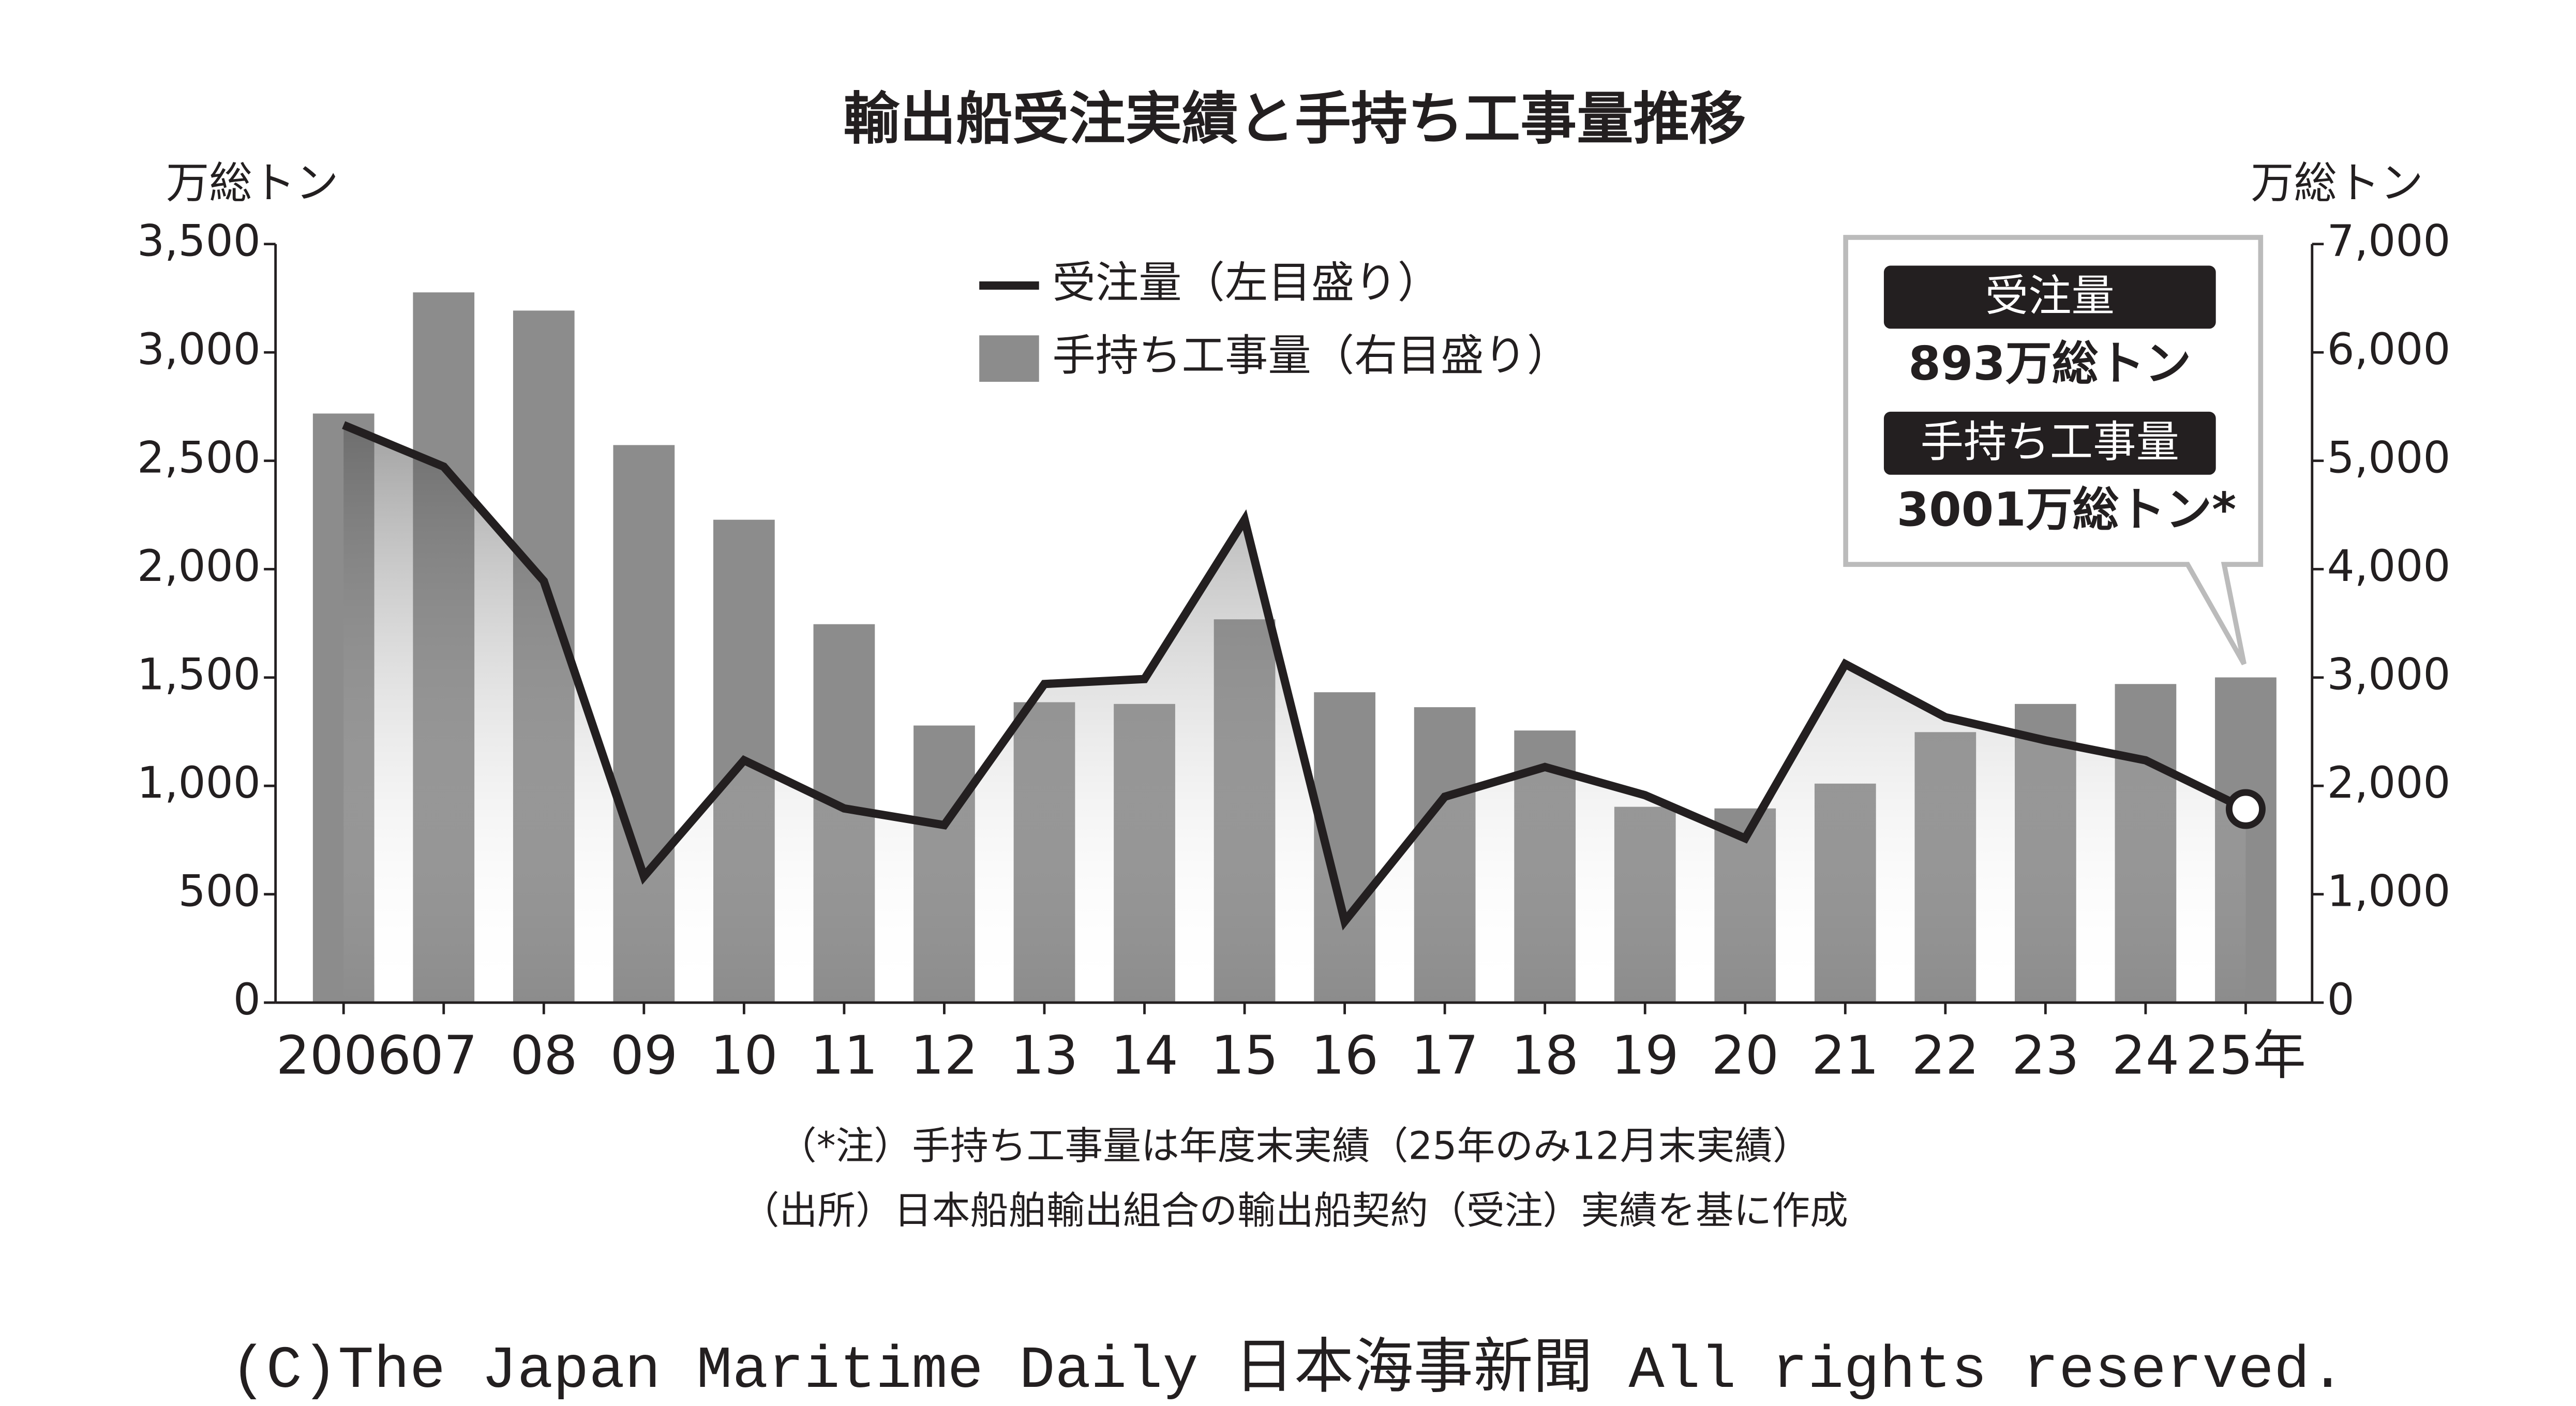 This screenshot has width=2576, height=1406. Describe the element at coordinates (1946, 1056) in the screenshot. I see `x-tick-label: 22` at that location.